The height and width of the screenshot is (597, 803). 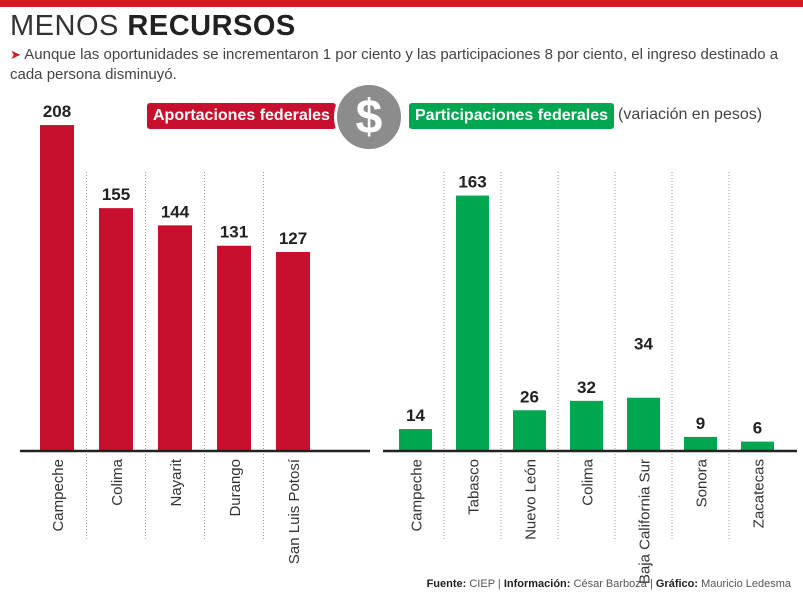 I want to click on unit-label: (variación en pesos), so click(x=690, y=114).